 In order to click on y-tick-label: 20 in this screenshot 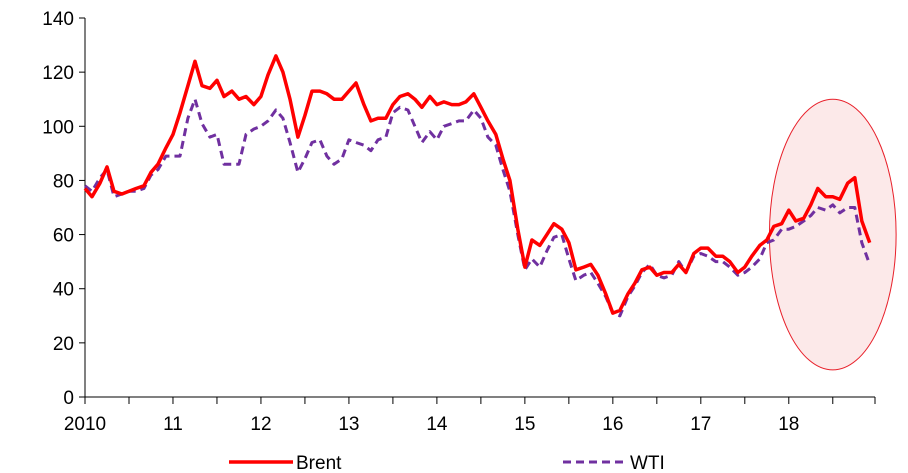, I will do `click(63, 344)`.